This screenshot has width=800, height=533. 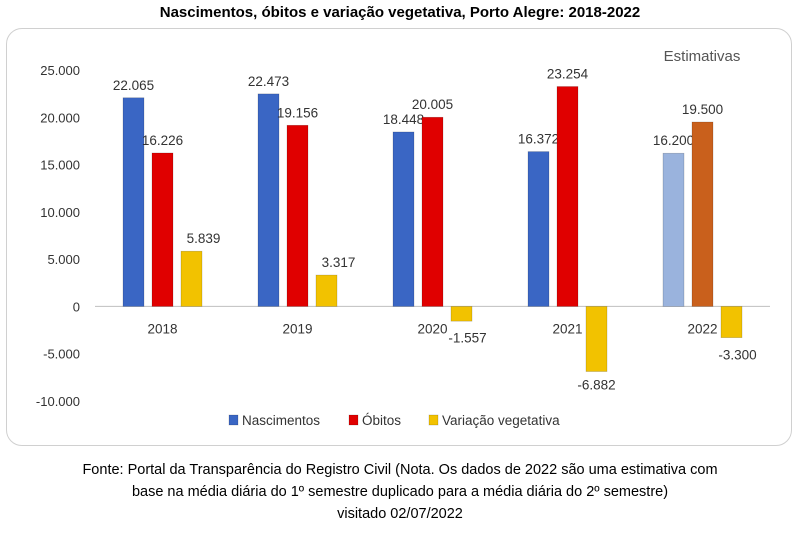 I want to click on x-tick-label: 2022, so click(x=702, y=328).